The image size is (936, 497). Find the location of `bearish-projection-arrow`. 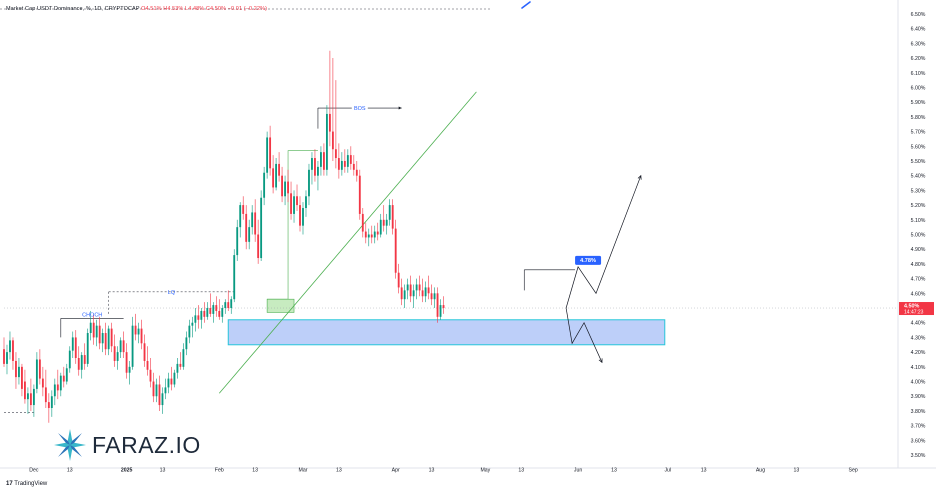

bearish-projection-arrow is located at coordinates (600, 361).